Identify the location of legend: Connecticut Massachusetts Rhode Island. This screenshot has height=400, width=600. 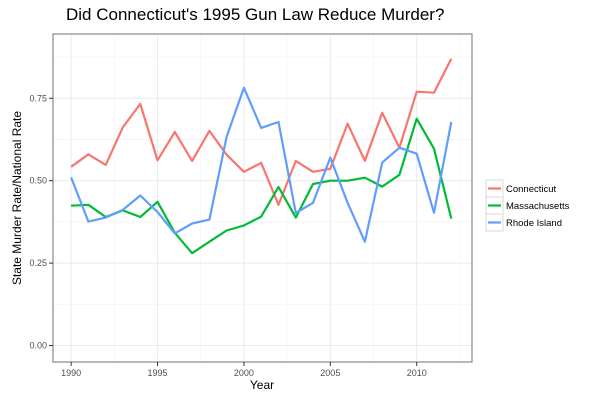
(527, 205).